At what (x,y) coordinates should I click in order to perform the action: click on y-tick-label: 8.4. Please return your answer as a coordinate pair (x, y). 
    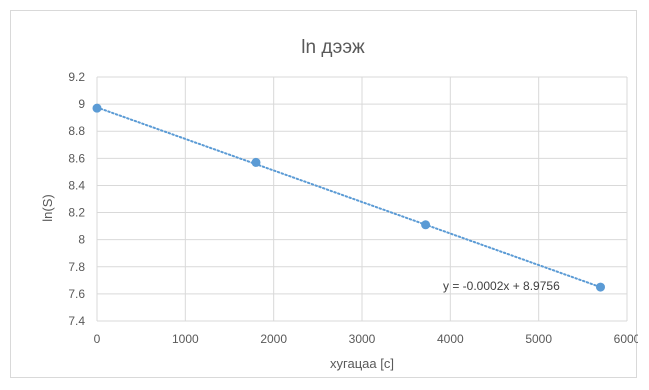
    Looking at the image, I should click on (76, 185).